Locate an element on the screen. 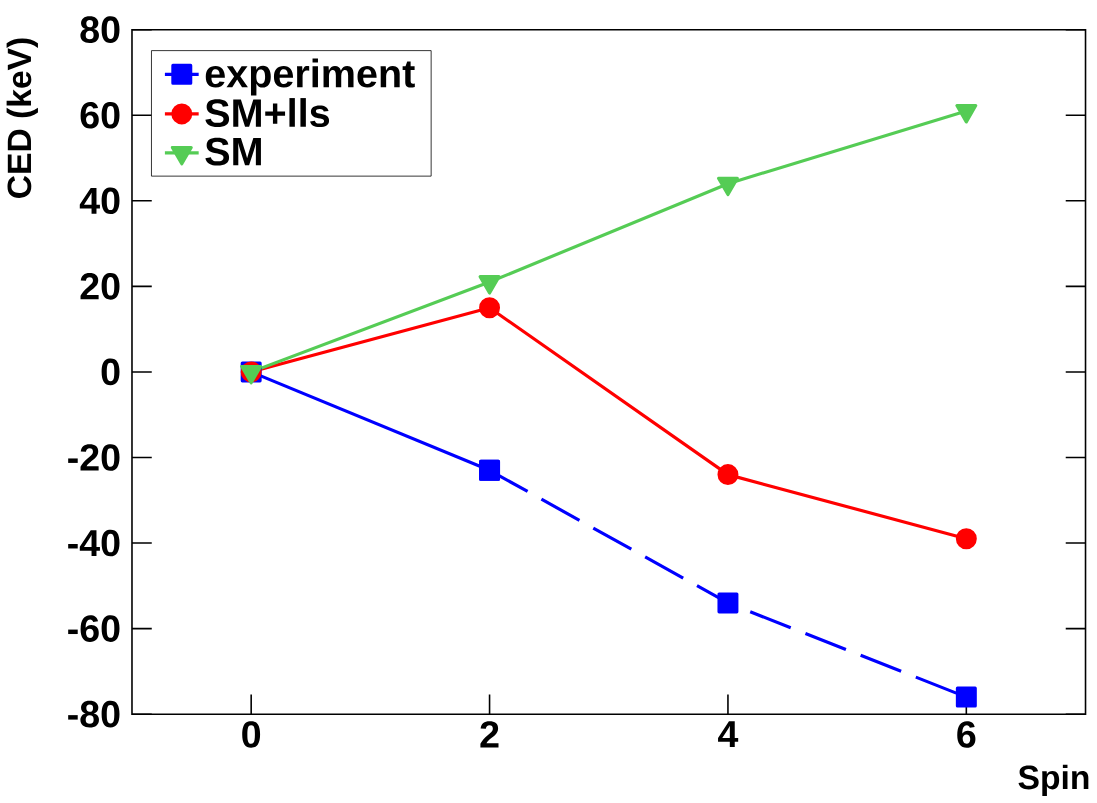 Image resolution: width=1097 pixels, height=803 pixels. y-tick-label: -20 is located at coordinates (94, 457).